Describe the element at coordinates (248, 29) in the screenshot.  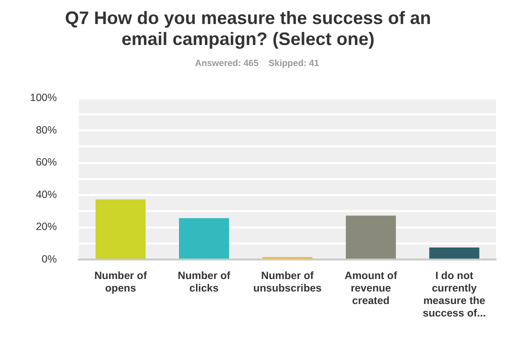
I see `chart-title: Q7 How do you measure the success of an email campaign? (Select one)` at that location.